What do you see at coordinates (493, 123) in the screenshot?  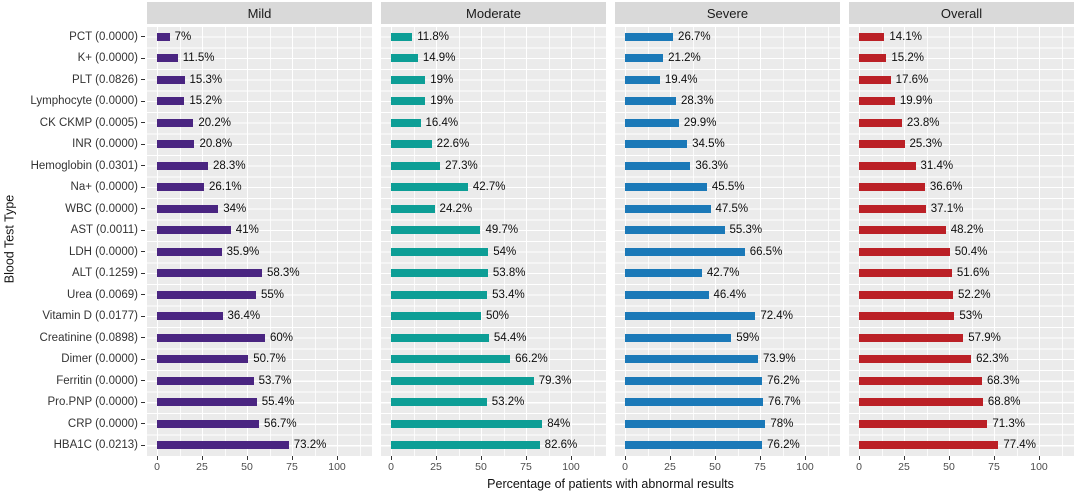 I see `bar-row: 16.4%` at bounding box center [493, 123].